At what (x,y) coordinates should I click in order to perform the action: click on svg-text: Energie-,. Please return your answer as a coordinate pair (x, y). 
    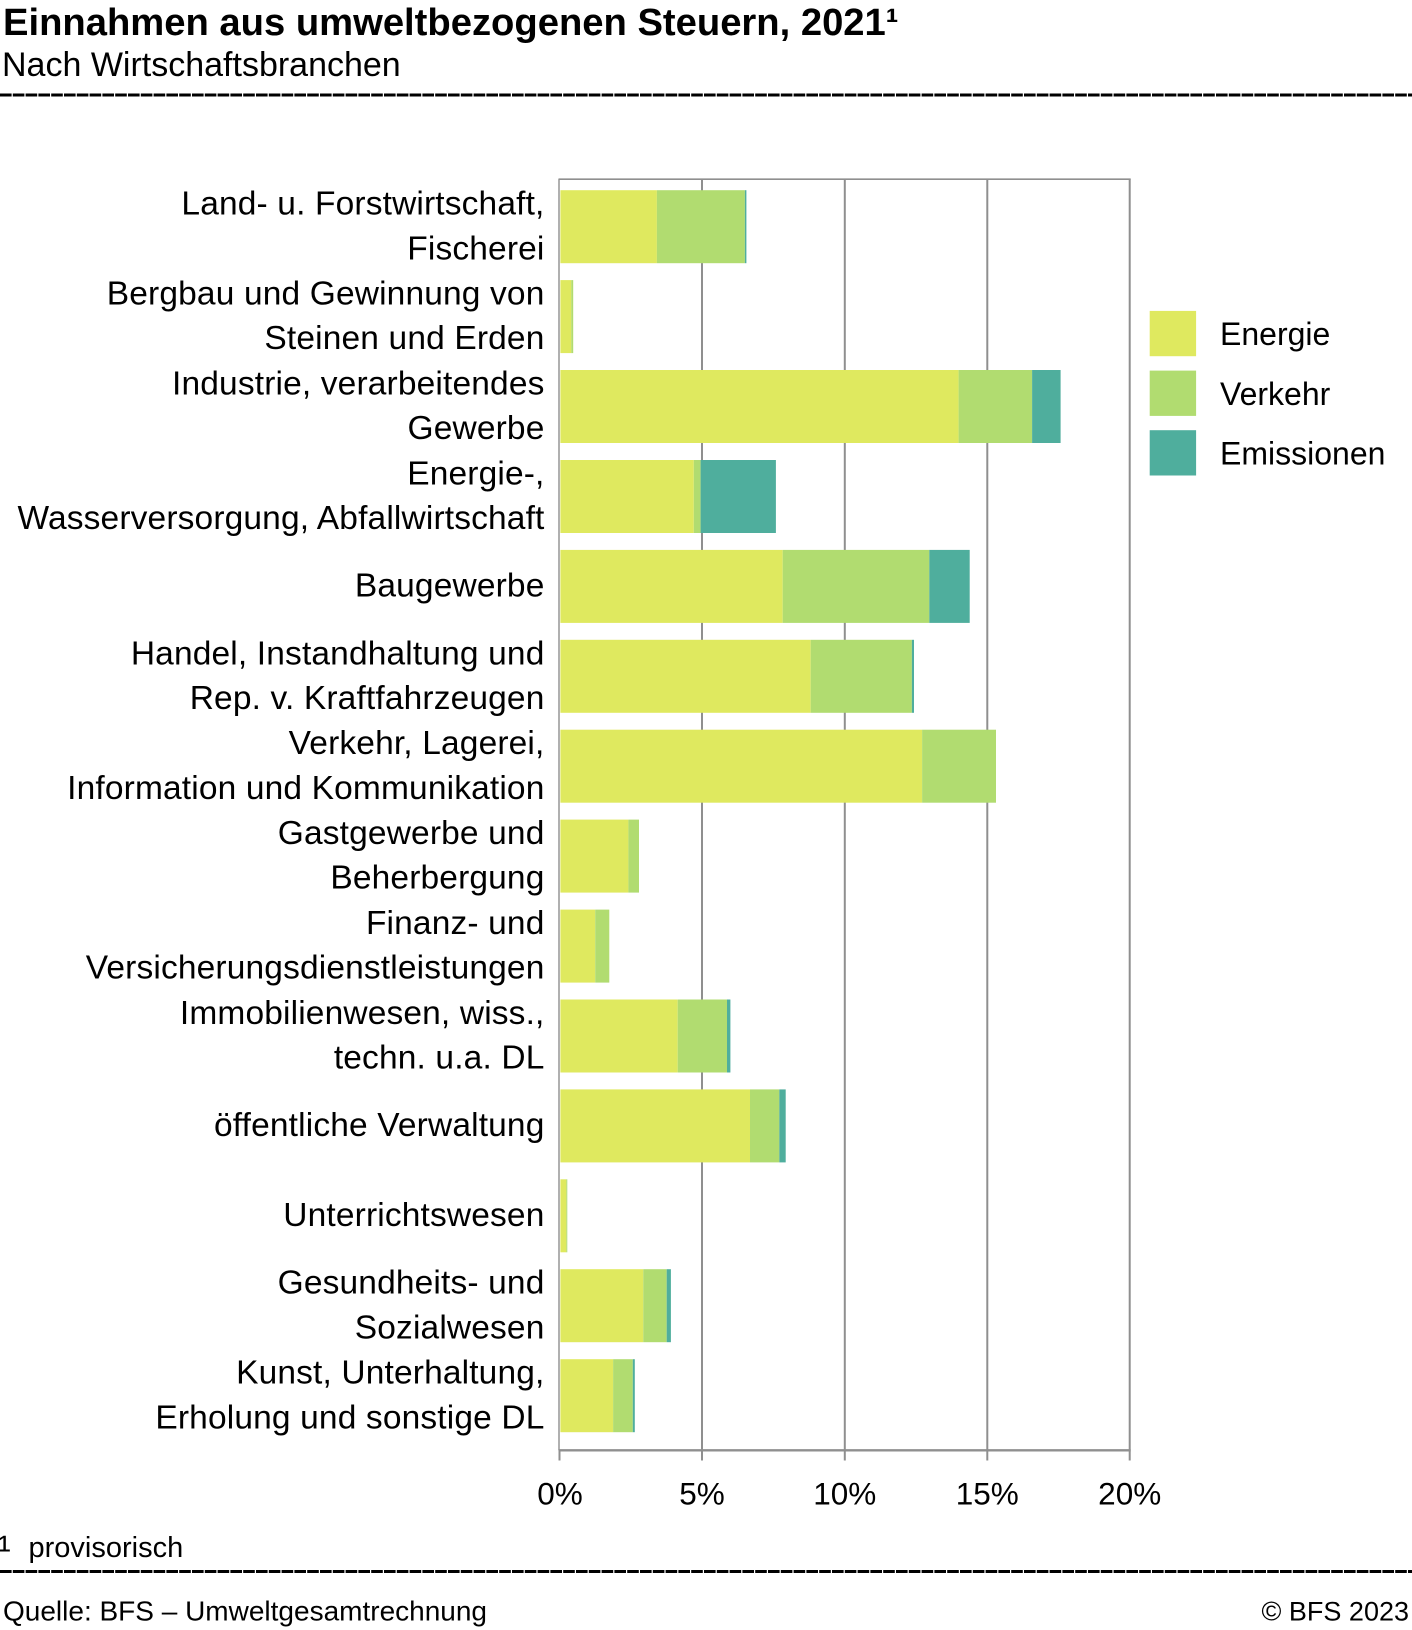
    Looking at the image, I should click on (475, 474).